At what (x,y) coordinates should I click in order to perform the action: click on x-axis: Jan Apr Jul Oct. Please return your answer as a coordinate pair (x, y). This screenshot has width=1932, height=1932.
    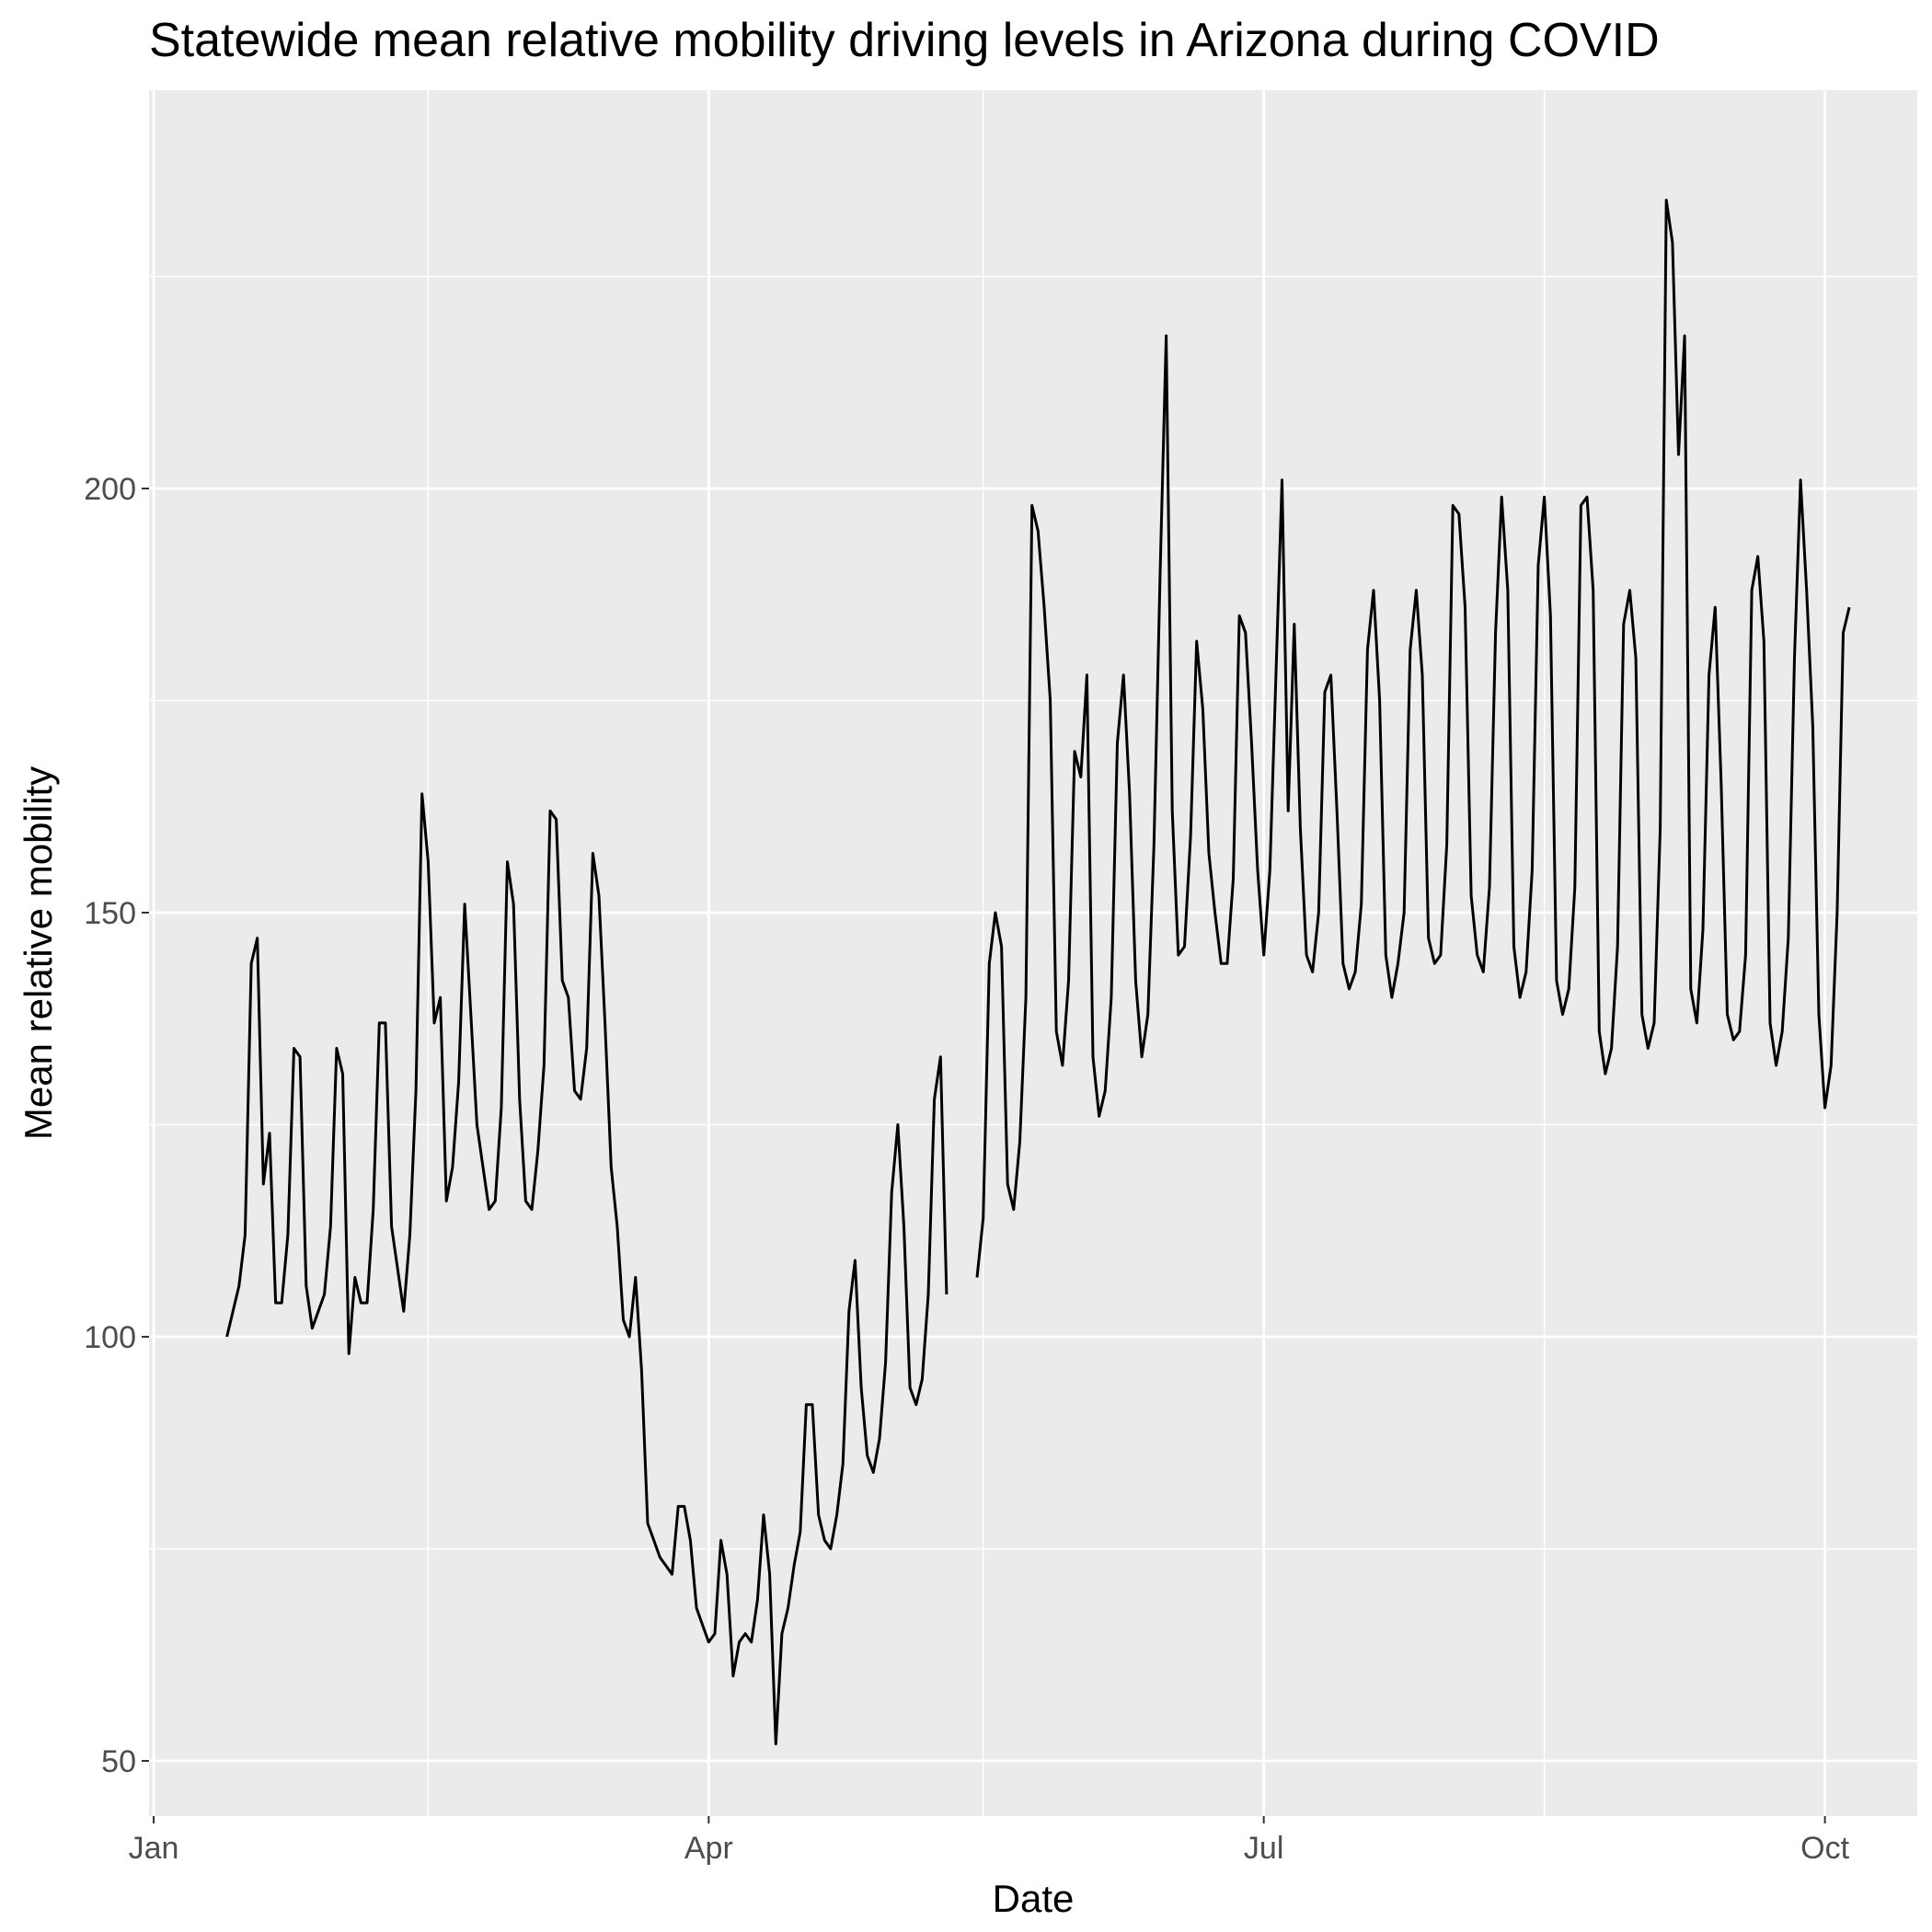
    Looking at the image, I should click on (989, 1841).